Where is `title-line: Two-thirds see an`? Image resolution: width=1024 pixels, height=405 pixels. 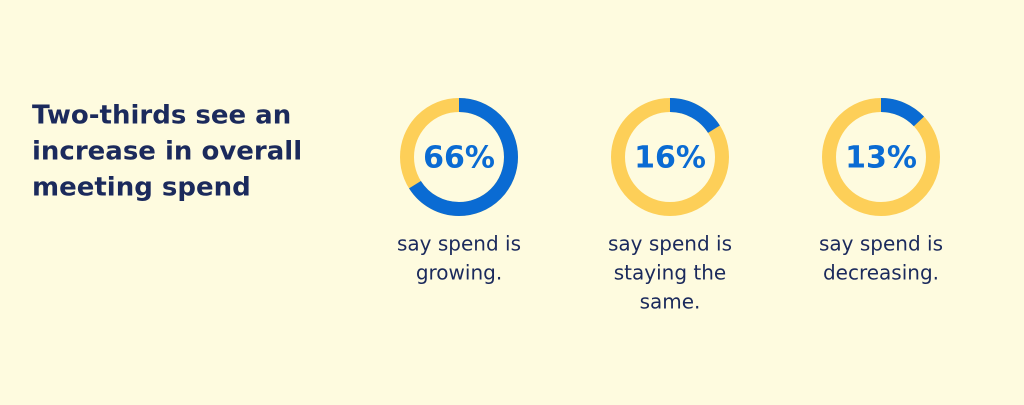
title-line: Two-thirds see an is located at coordinates (161, 116).